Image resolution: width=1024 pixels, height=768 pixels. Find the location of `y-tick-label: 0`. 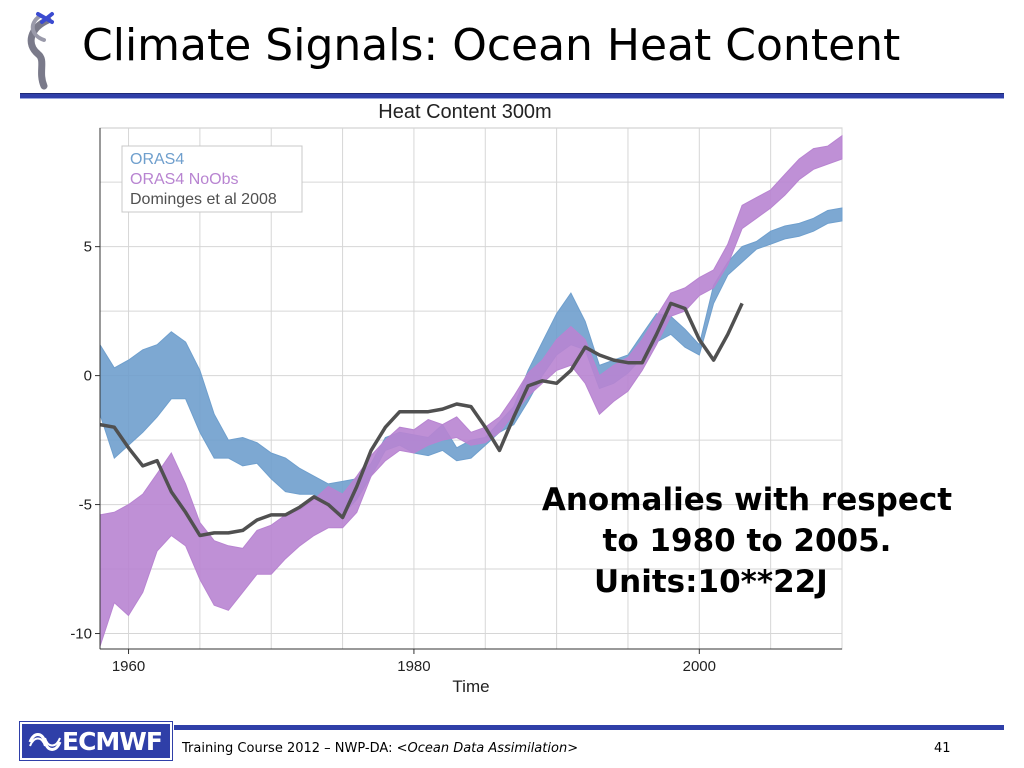

y-tick-label: 0 is located at coordinates (88, 376).